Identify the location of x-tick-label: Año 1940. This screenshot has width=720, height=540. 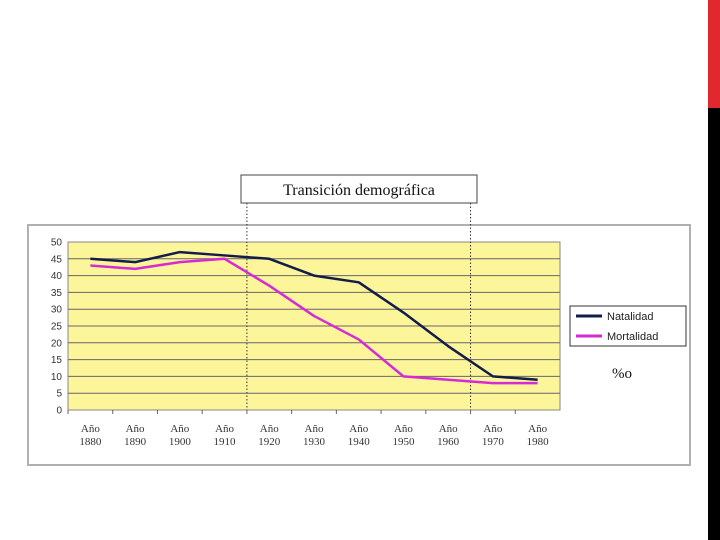
(359, 435).